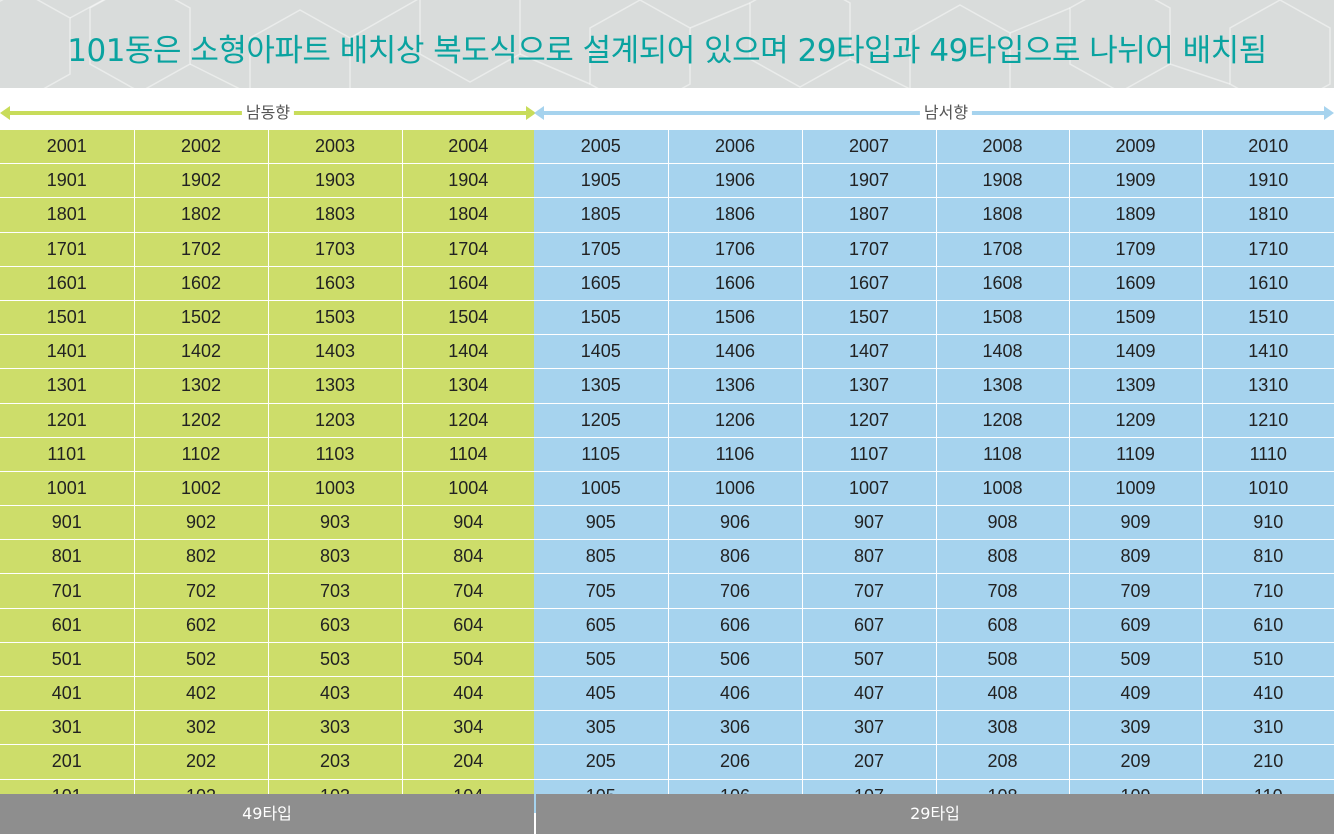 This screenshot has height=834, width=1334. Describe the element at coordinates (1268, 283) in the screenshot. I see `unit-cell: 1610` at that location.